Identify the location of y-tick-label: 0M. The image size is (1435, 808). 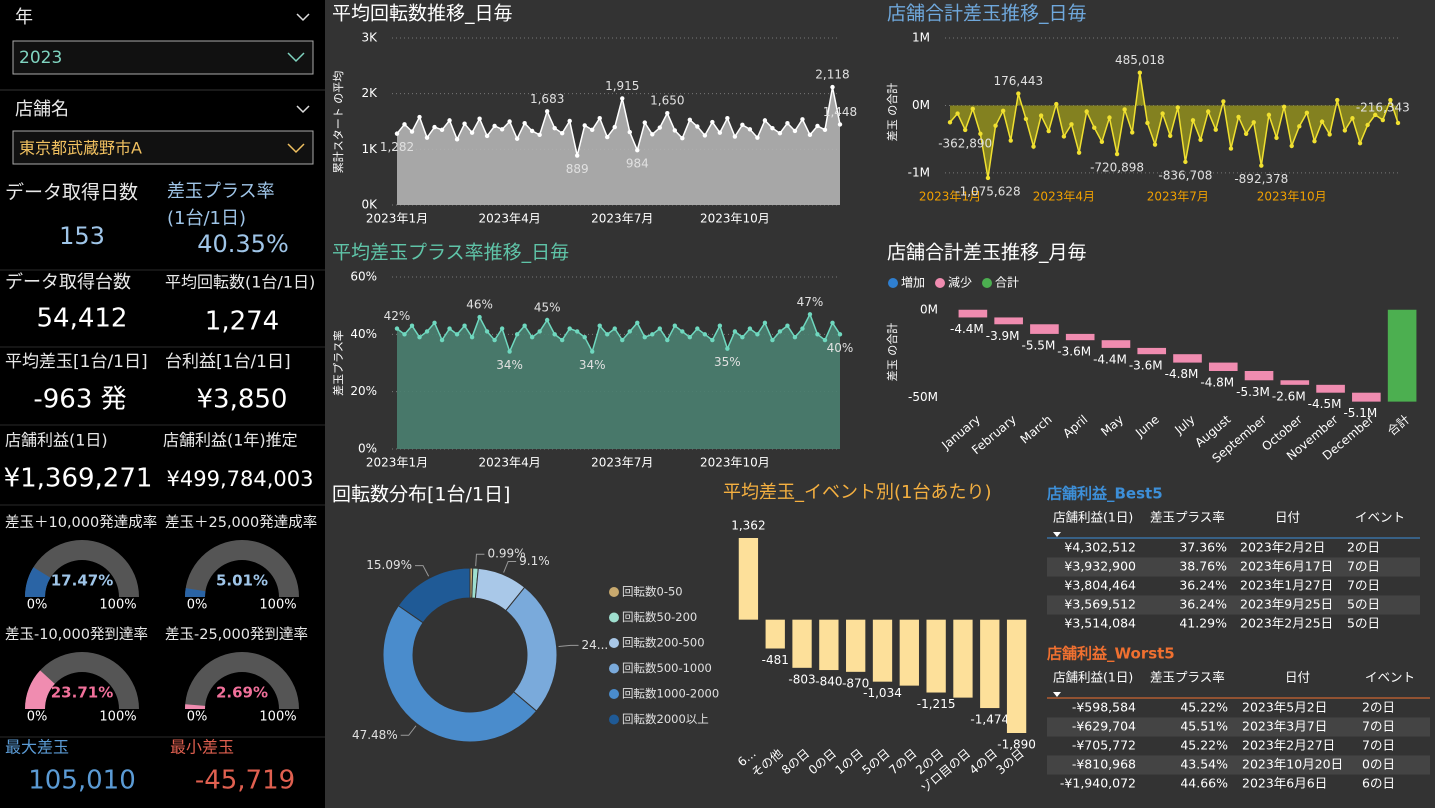
(921, 105).